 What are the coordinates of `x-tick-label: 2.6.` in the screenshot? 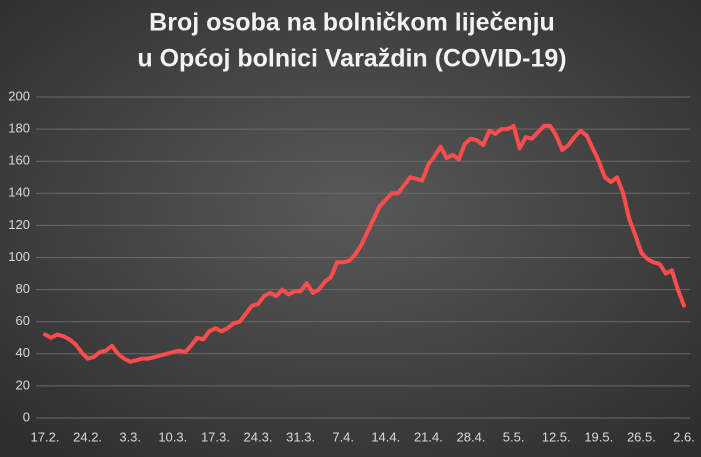 It's located at (684, 436).